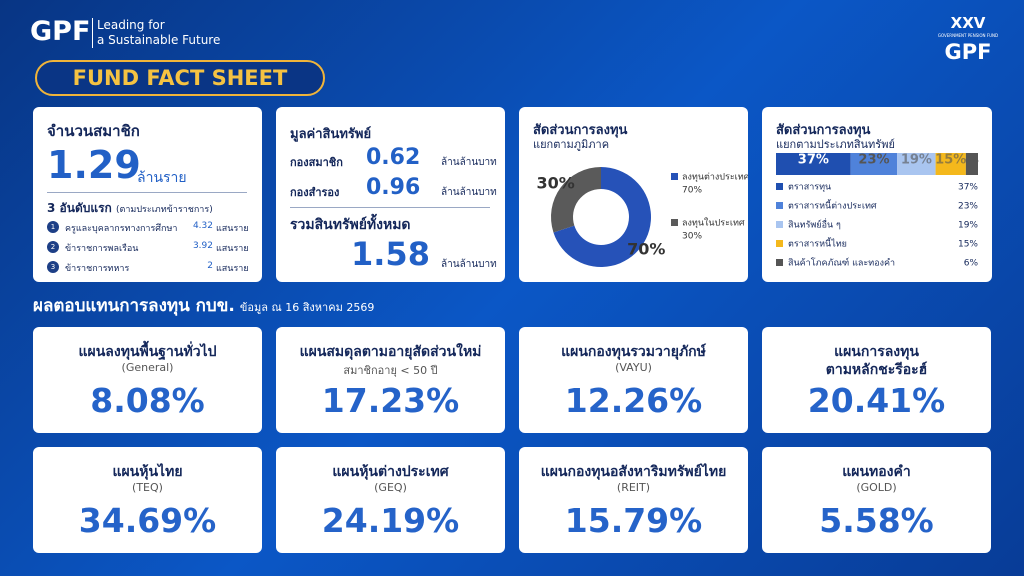 The height and width of the screenshot is (576, 1024). I want to click on tagline-line: Leading for, so click(131, 25).